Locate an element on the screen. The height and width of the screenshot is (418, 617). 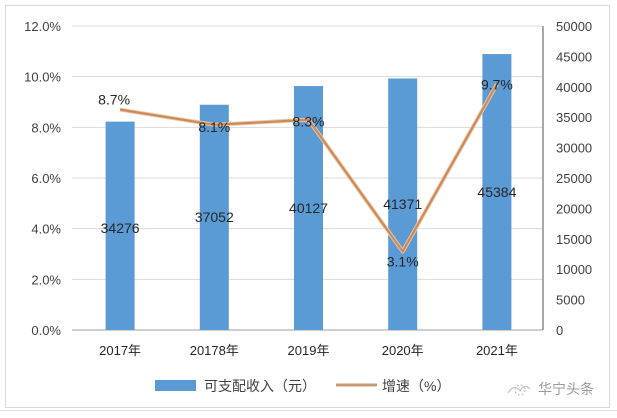
bar-value-label: 41371 is located at coordinates (402, 204).